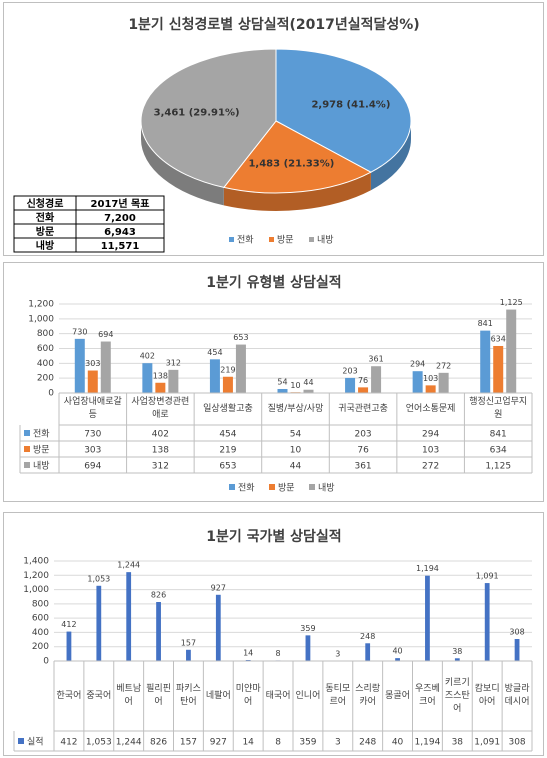  I want to click on x-tick-label: 언어소통문제, so click(430, 408).